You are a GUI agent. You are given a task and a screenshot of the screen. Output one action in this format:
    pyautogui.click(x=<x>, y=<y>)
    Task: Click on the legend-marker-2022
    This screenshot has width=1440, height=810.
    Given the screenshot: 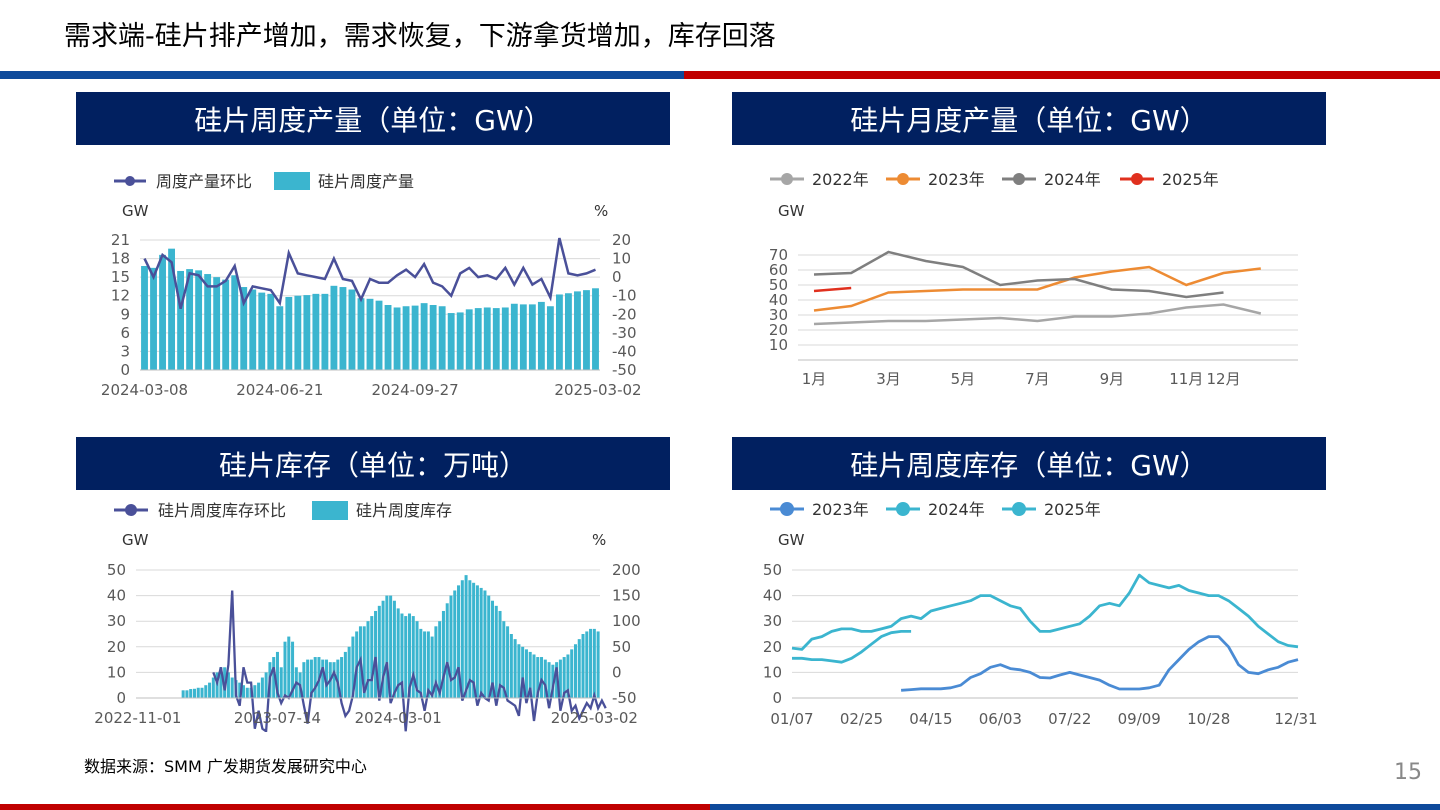 What is the action you would take?
    pyautogui.click(x=787, y=179)
    